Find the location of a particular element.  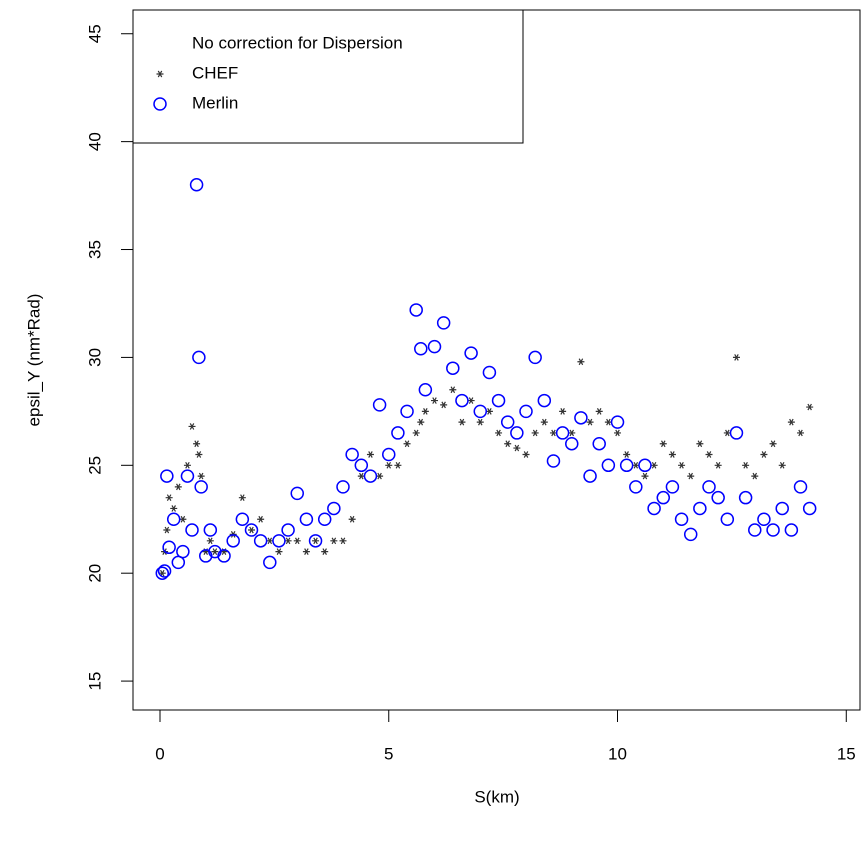

y-tick-label: 40 is located at coordinates (94, 141).